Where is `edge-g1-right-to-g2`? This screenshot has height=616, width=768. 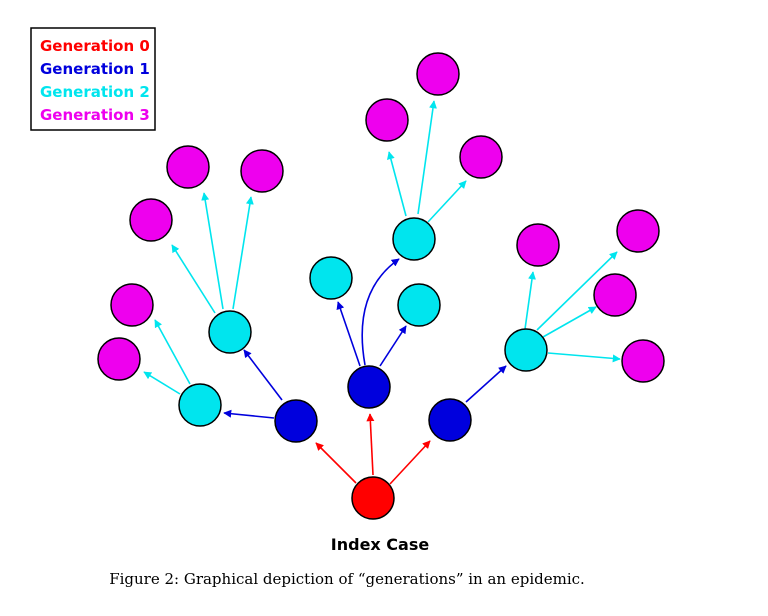 edge-g1-right-to-g2 is located at coordinates (486, 384).